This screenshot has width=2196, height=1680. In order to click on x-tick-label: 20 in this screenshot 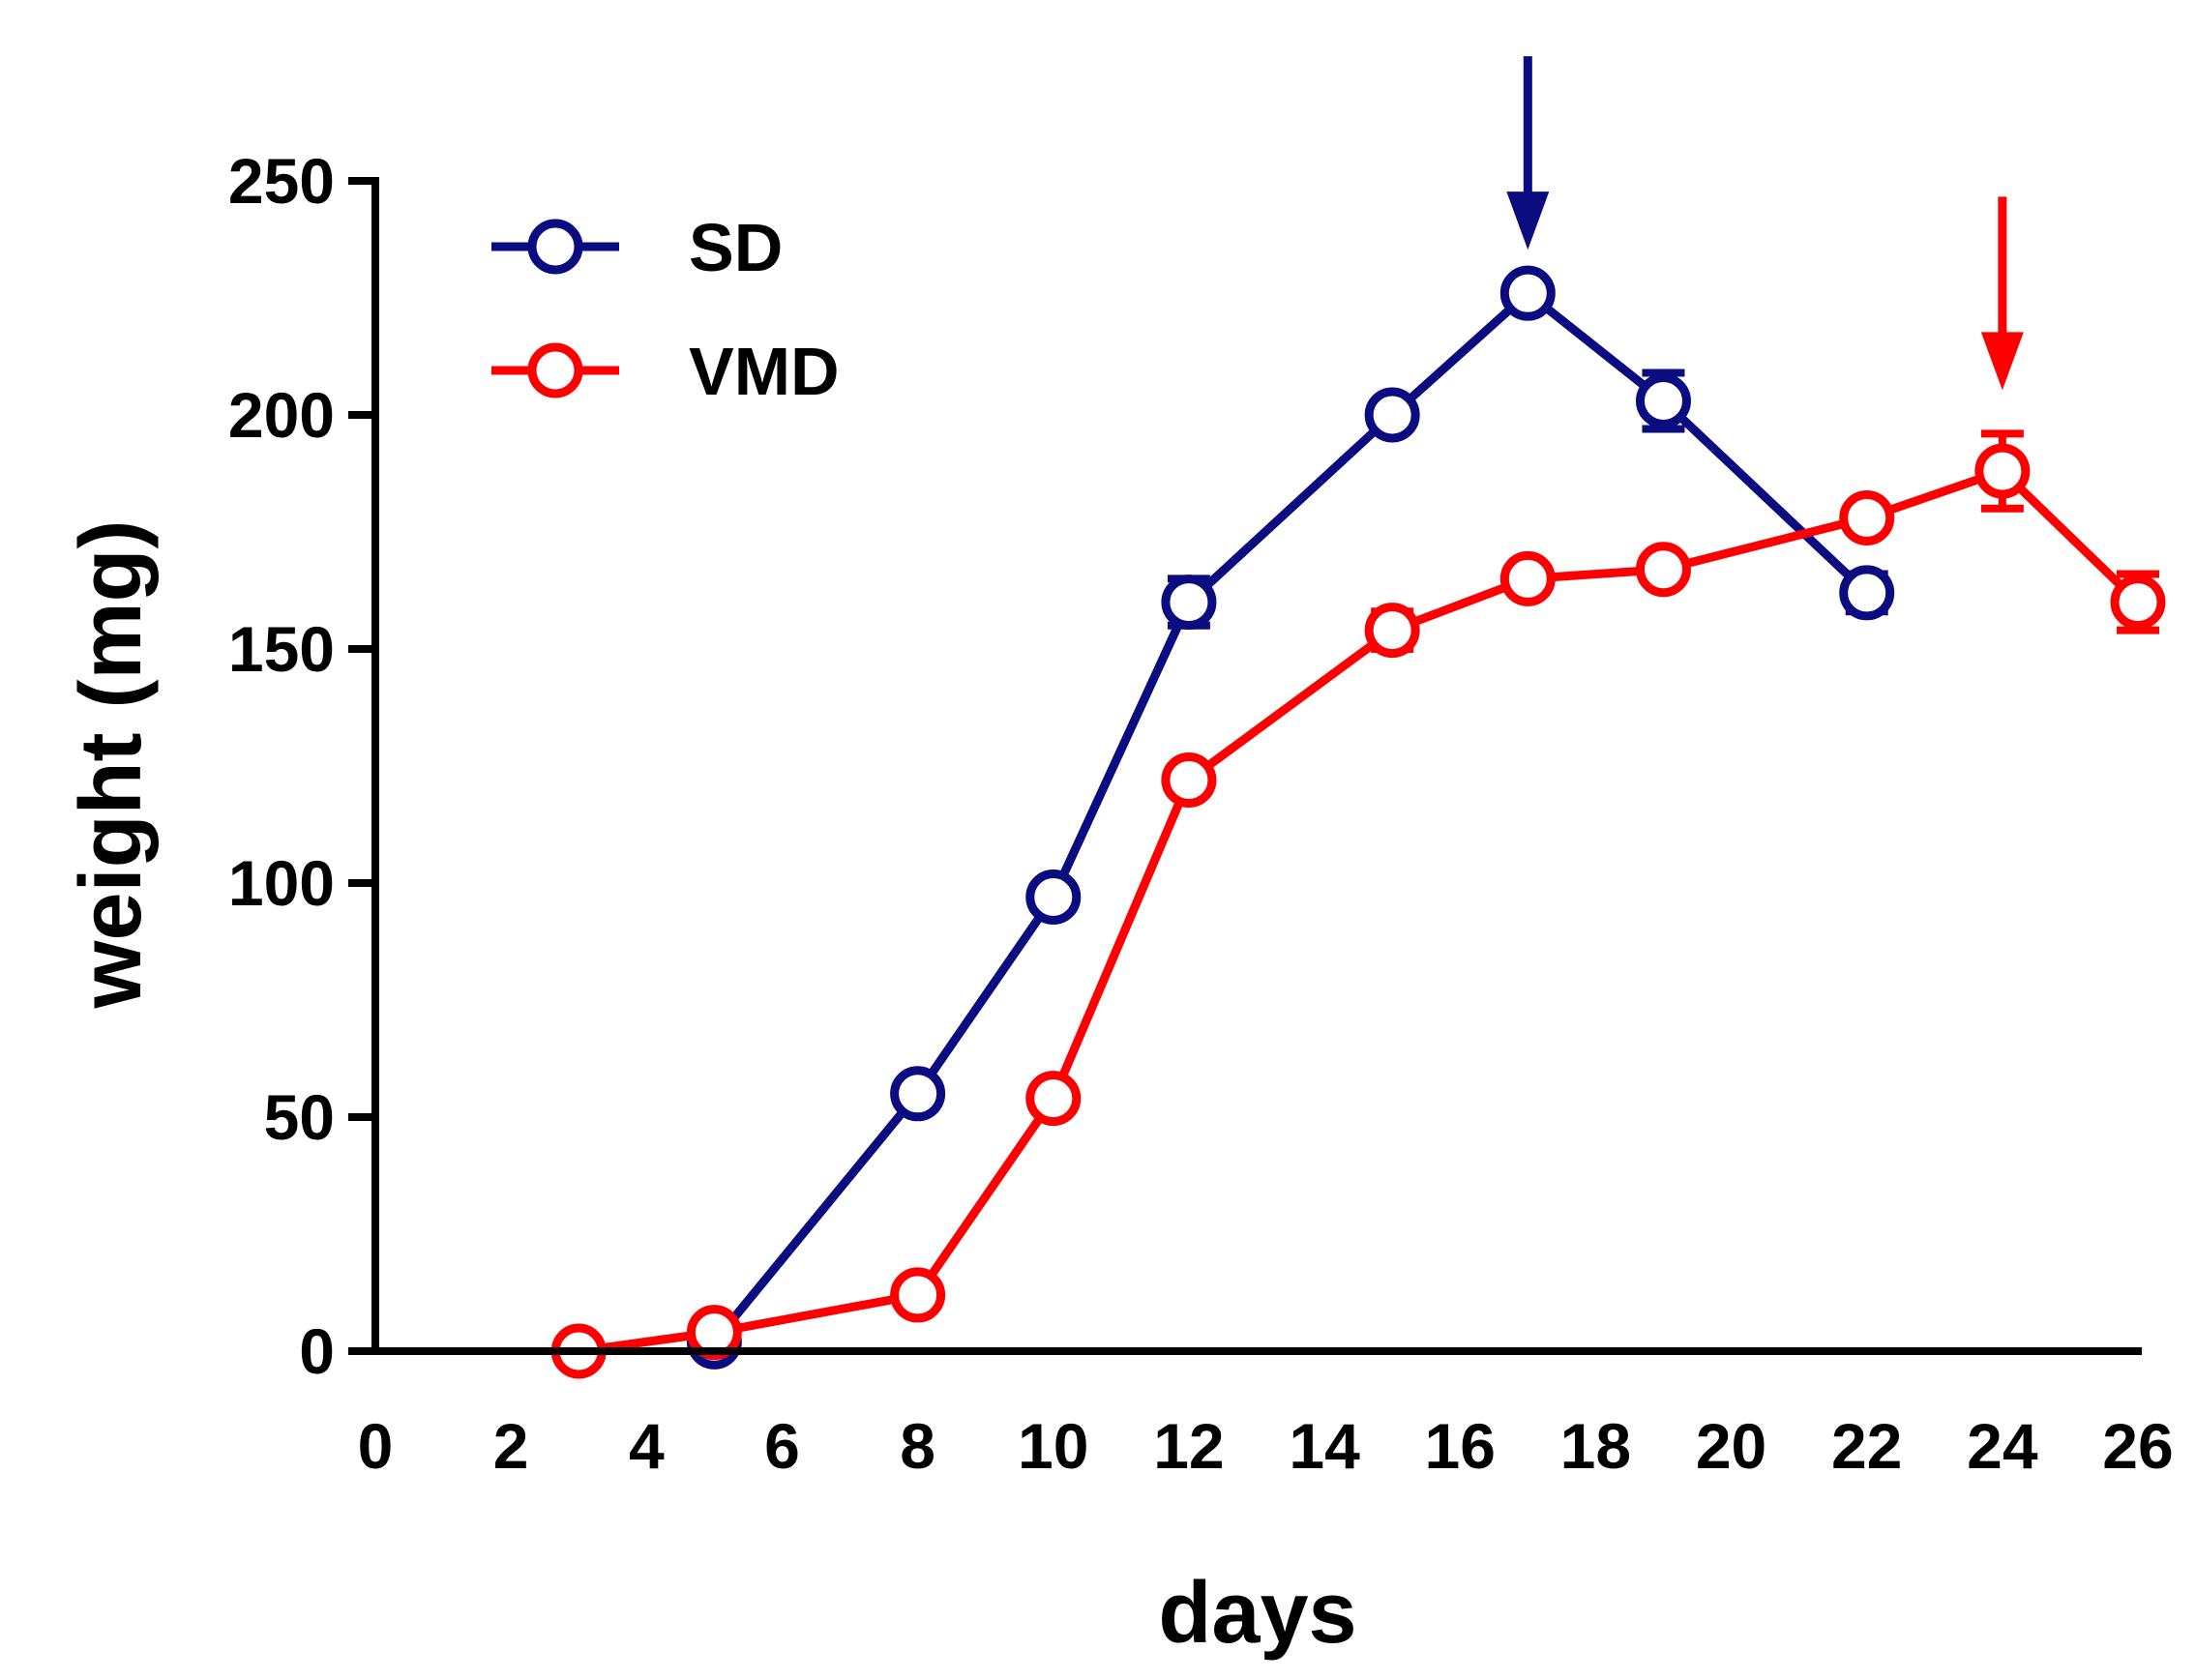, I will do `click(1731, 1446)`.